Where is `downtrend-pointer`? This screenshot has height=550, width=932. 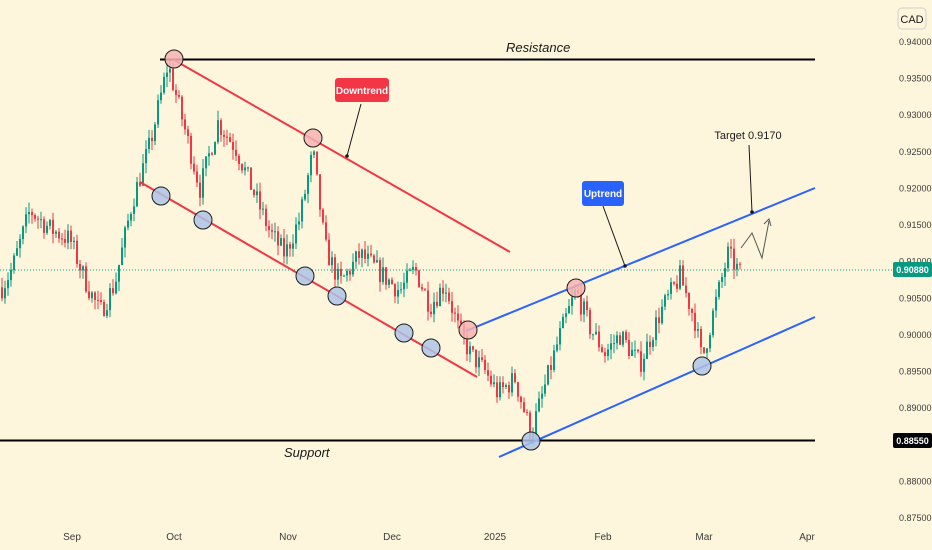 downtrend-pointer is located at coordinates (354, 130).